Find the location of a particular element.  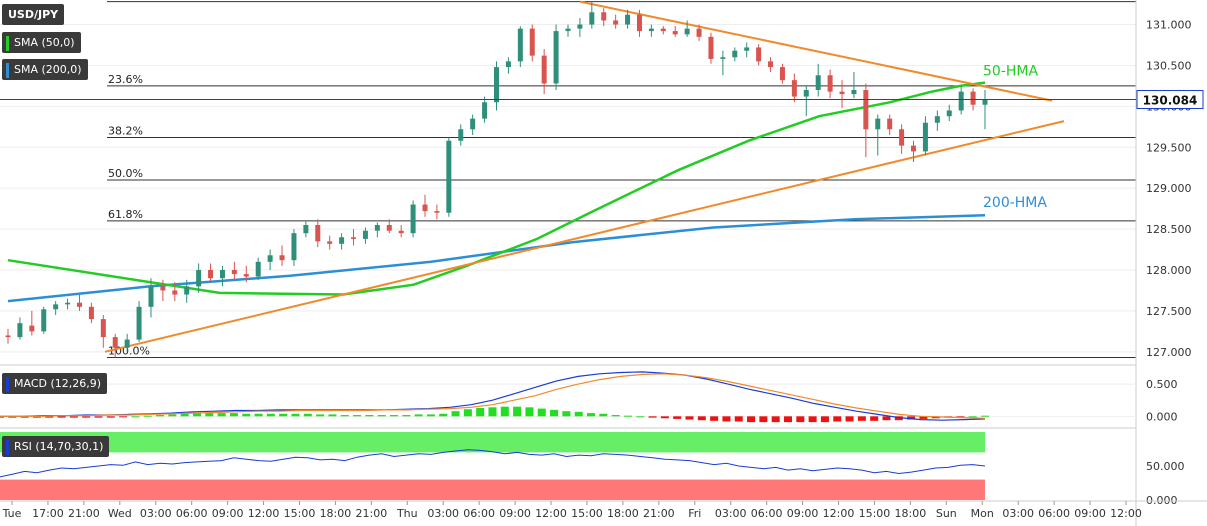

sma200-legend: SMA (200,0) is located at coordinates (45, 69).